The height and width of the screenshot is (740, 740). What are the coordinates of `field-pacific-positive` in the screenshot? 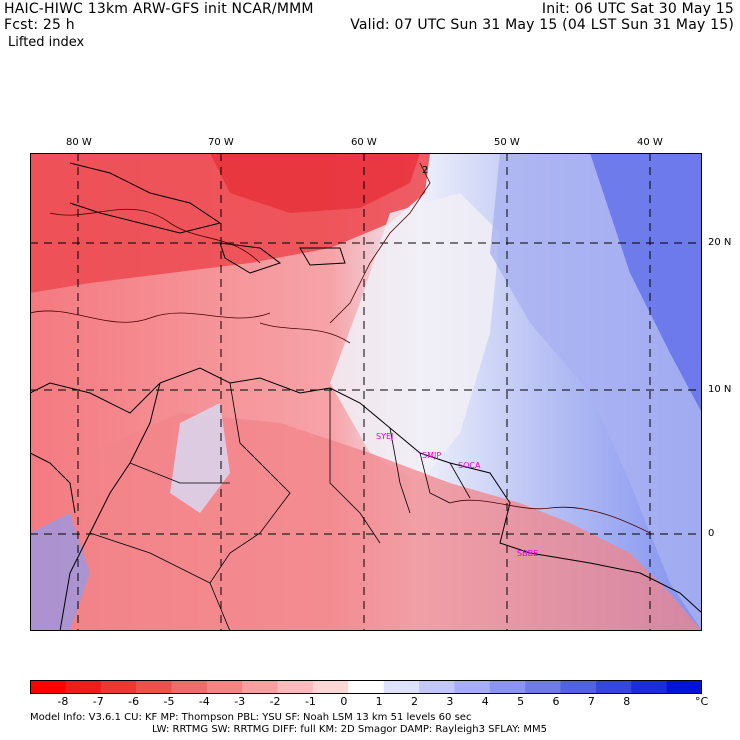 It's located at (60, 572).